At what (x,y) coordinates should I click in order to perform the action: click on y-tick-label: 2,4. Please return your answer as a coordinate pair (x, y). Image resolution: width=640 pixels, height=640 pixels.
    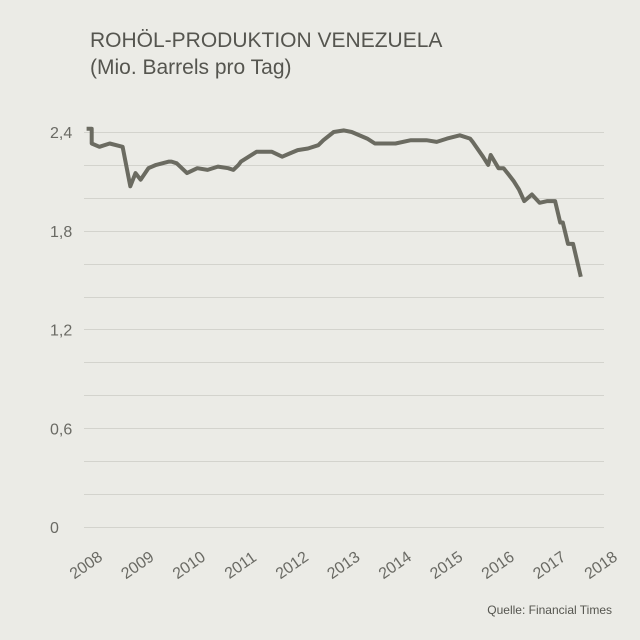
    Looking at the image, I should click on (61, 133).